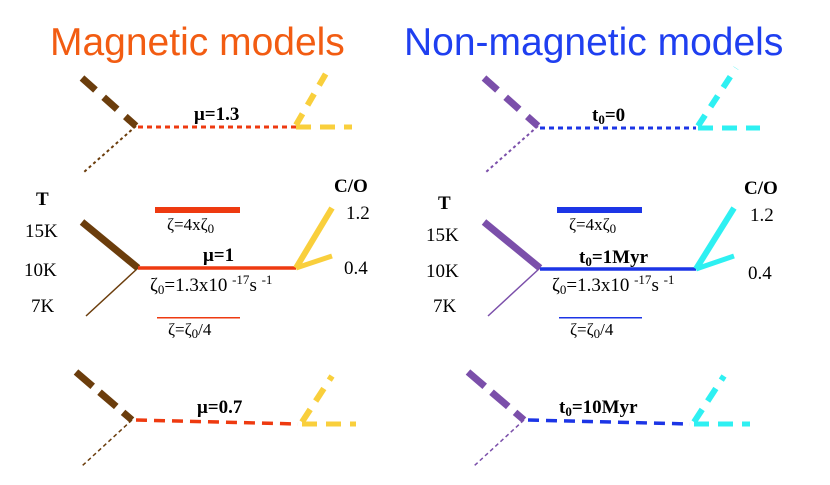 This screenshot has height=485, width=830. Describe the element at coordinates (217, 422) in the screenshot. I see `mu-line` at that location.